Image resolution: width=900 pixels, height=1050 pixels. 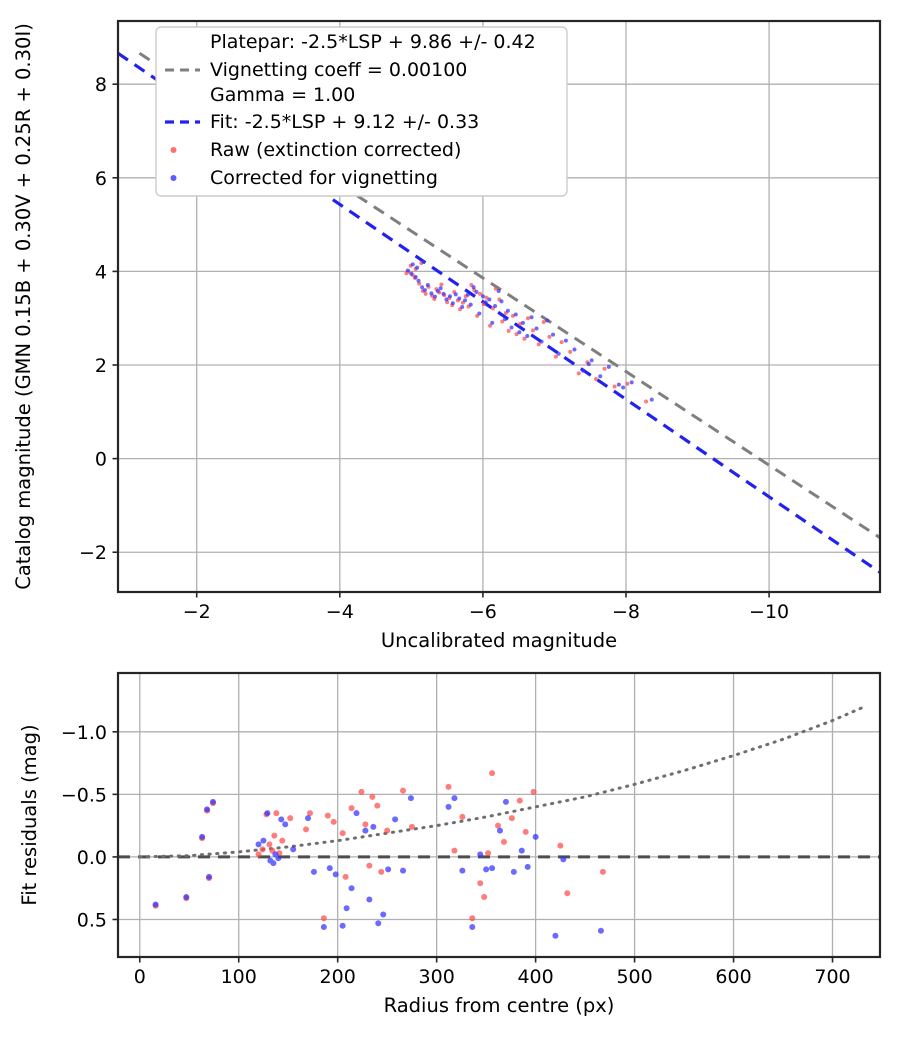 I want to click on y-tick-label: 0, so click(x=101, y=460).